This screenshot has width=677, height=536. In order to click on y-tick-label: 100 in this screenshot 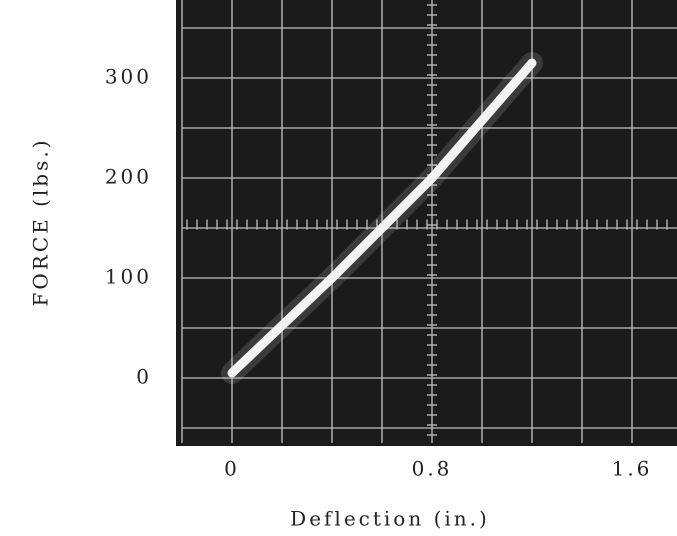, I will do `click(128, 277)`.